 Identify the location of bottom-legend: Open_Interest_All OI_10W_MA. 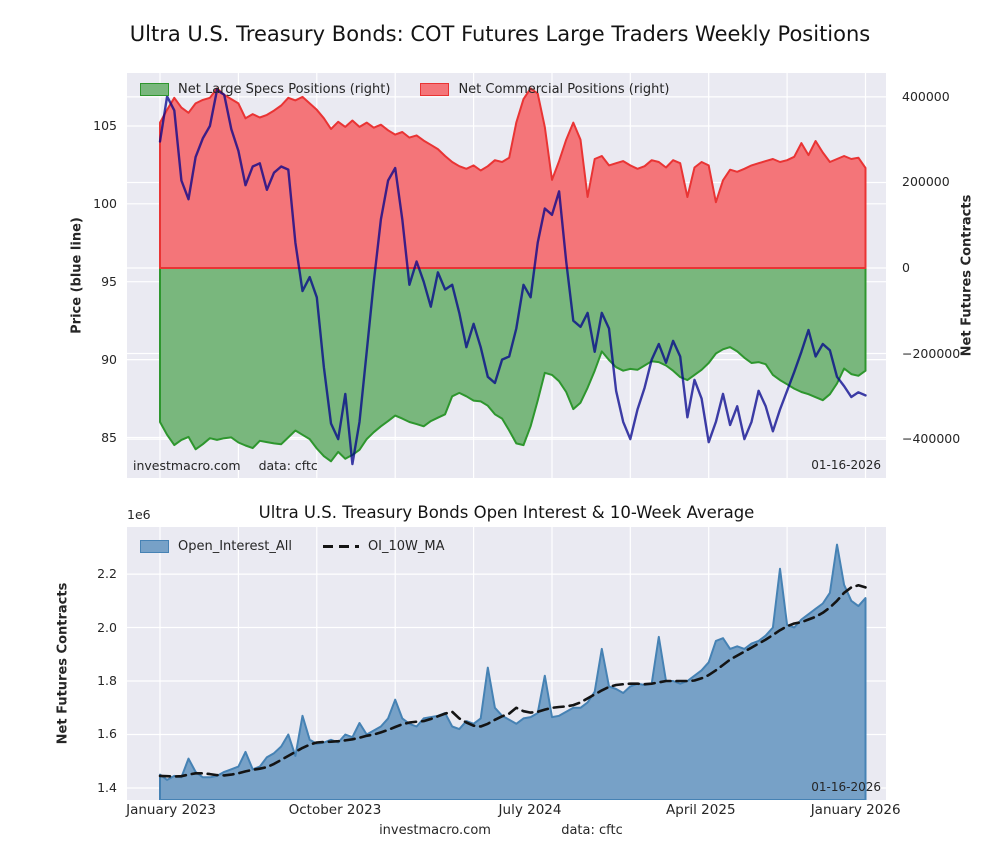
(292, 546).